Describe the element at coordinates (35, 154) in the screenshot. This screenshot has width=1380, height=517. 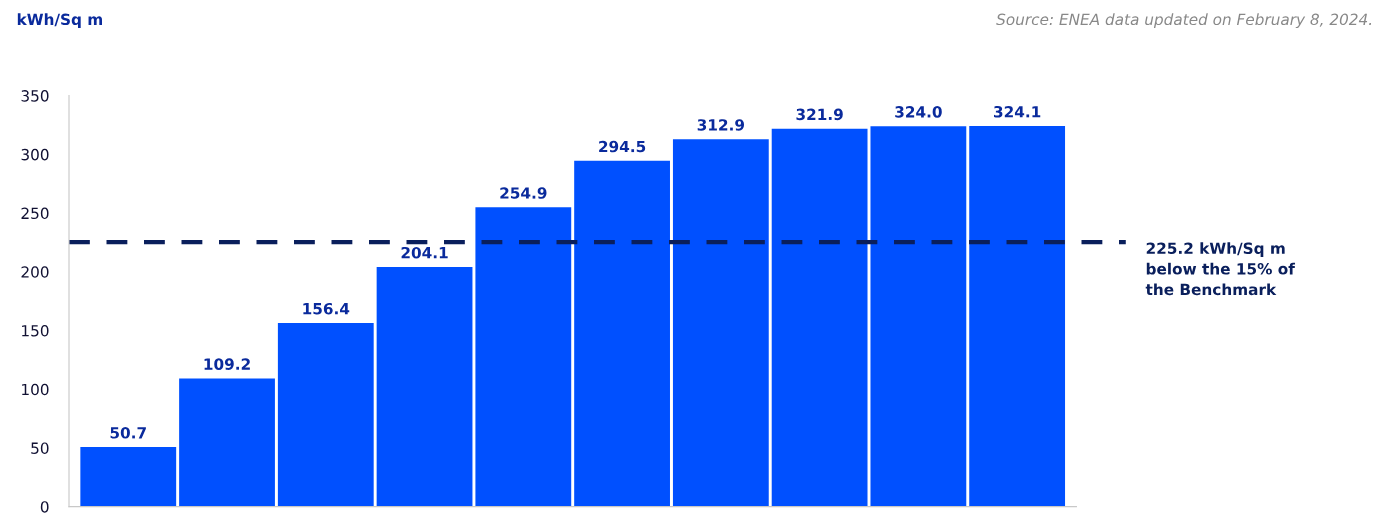
I see `y-tick-label: 300` at that location.